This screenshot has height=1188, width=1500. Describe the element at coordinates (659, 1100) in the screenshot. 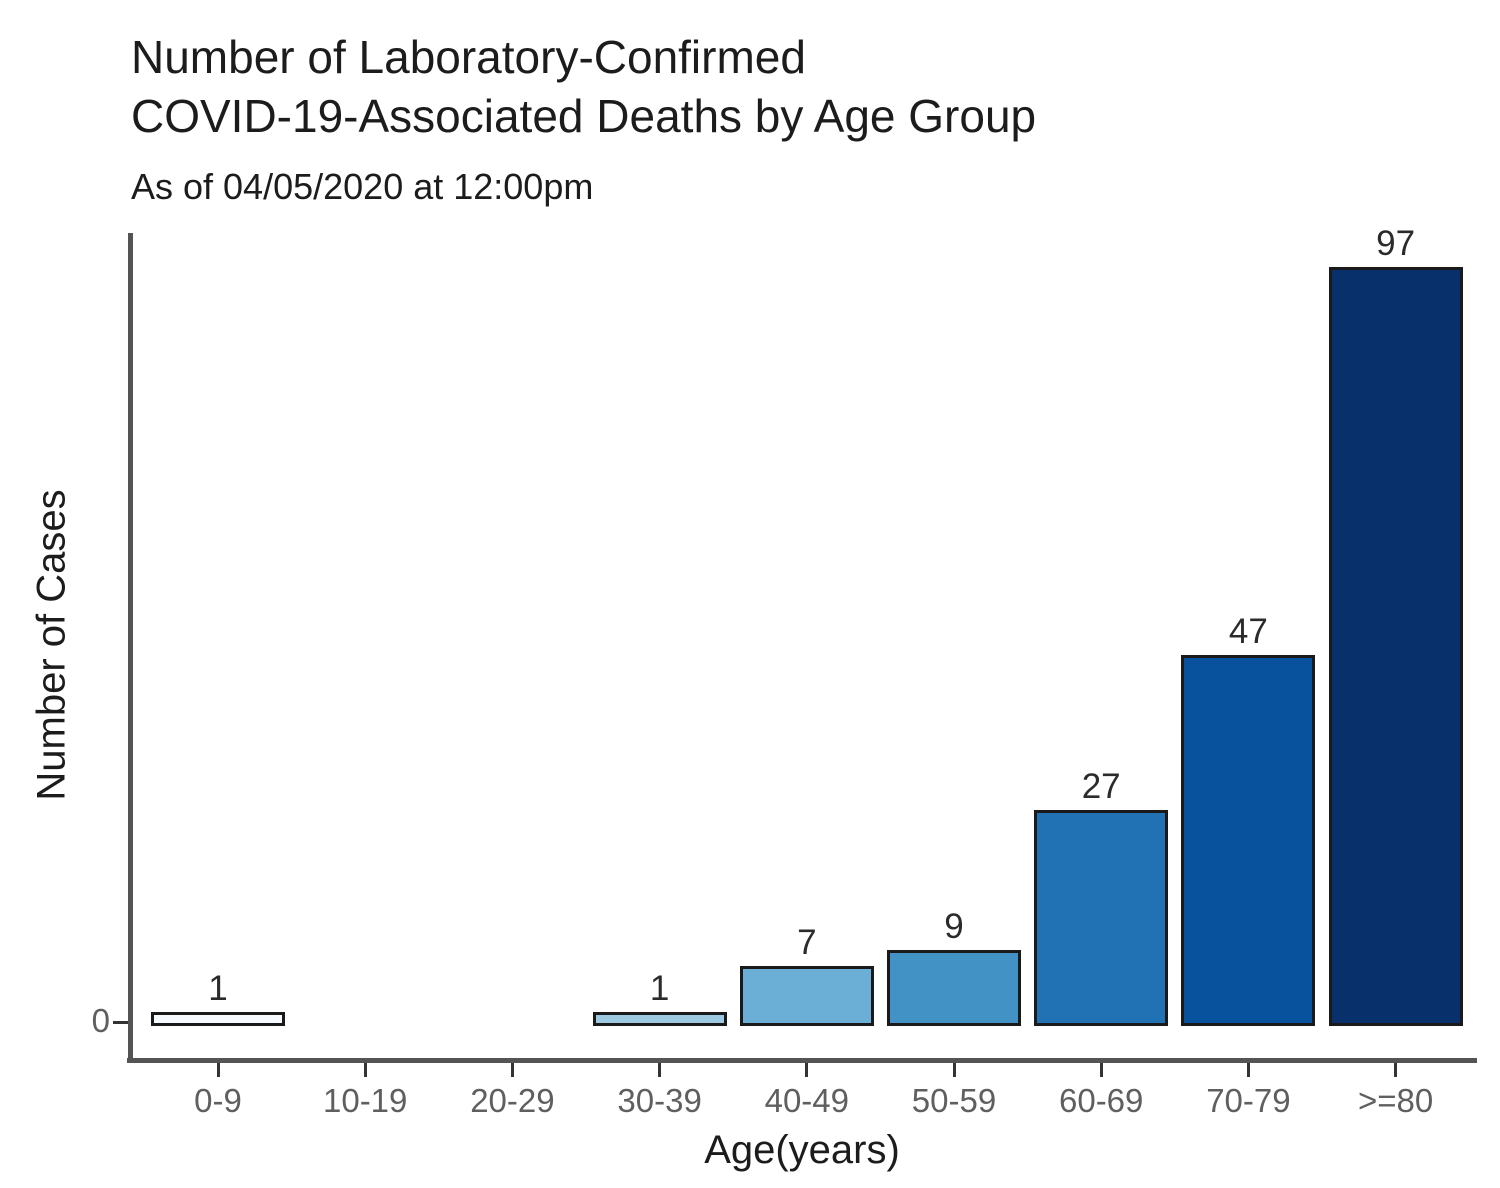

I see `x-axis-tick-label-30-39: 30-39` at that location.